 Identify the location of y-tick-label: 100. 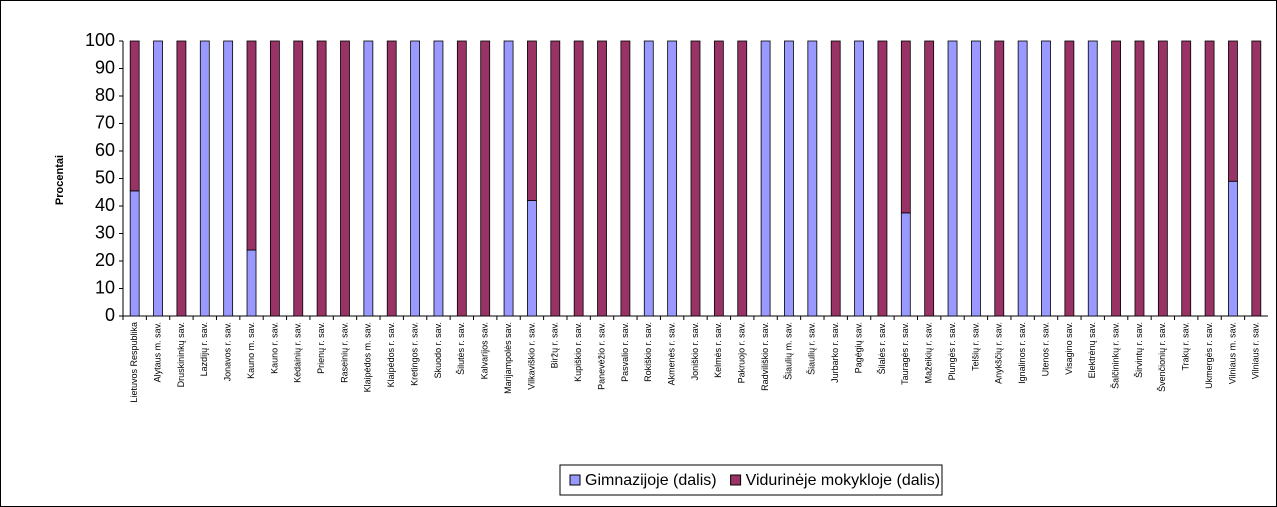
(100, 40).